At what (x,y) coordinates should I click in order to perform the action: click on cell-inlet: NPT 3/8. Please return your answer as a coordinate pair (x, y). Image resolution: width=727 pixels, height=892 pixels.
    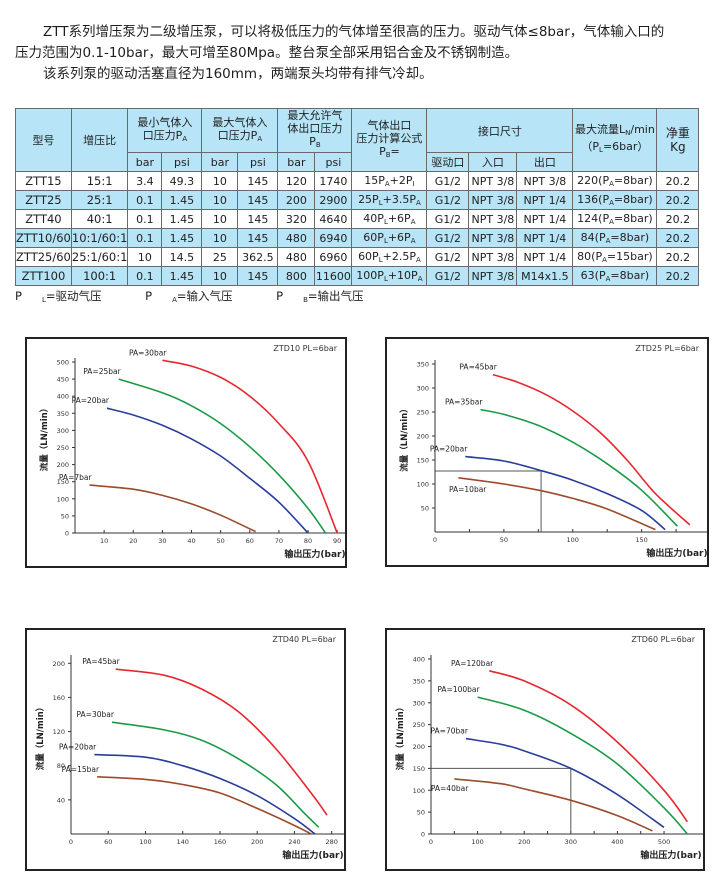
    Looking at the image, I should click on (493, 276).